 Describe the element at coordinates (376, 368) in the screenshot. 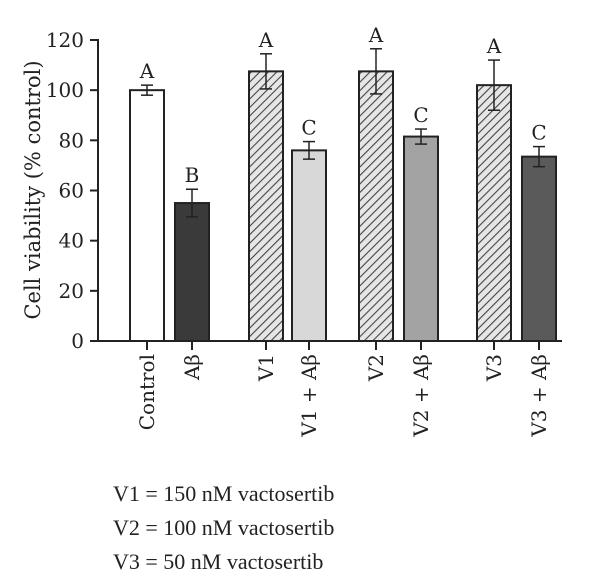

I see `x-tick-label: V2` at that location.